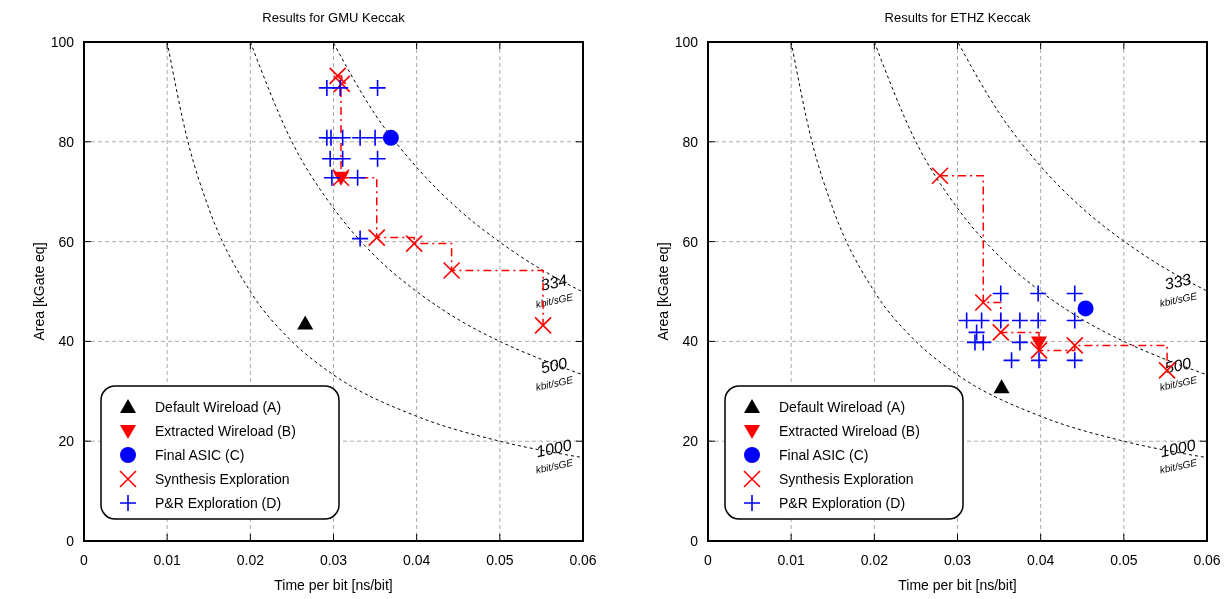 This screenshot has height=599, width=1232. What do you see at coordinates (334, 17) in the screenshot?
I see `chart-title: Results for GMU Keccak` at bounding box center [334, 17].